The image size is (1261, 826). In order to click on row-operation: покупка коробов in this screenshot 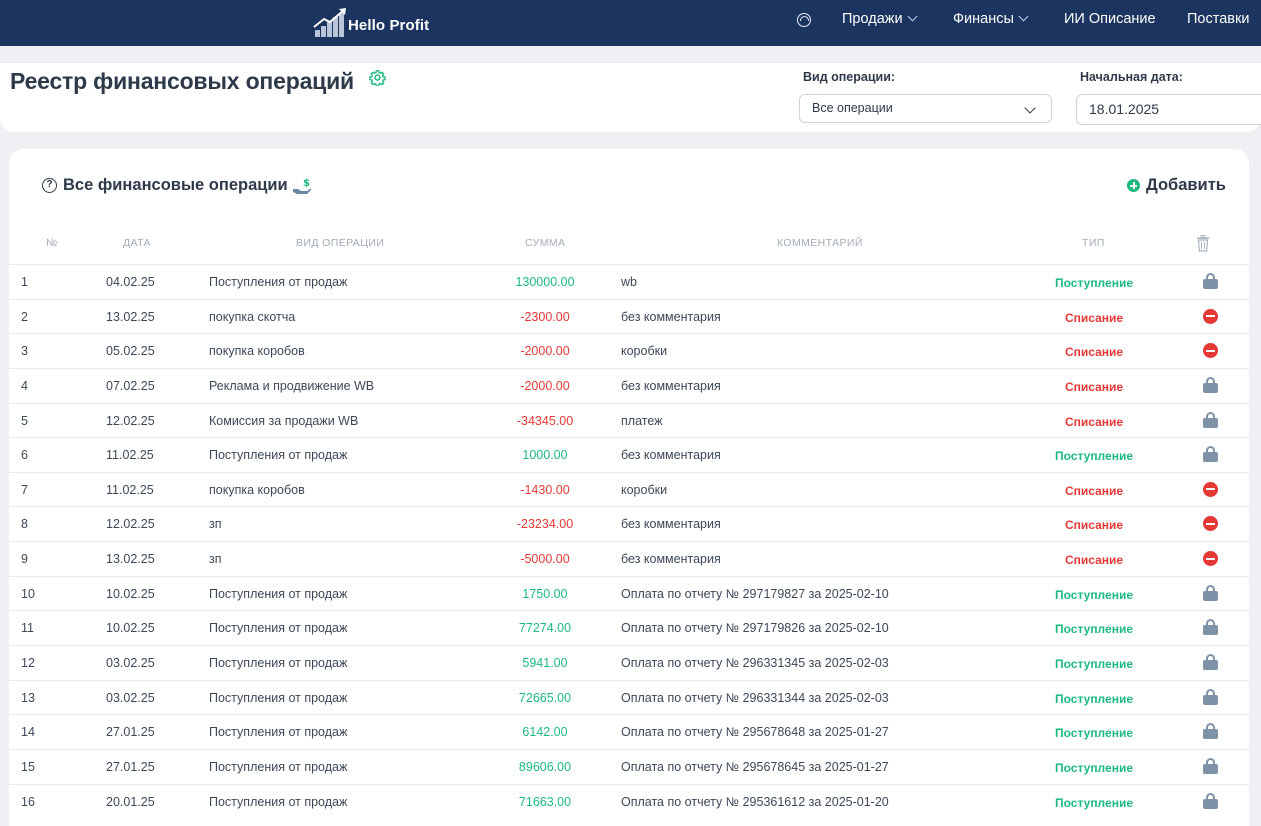, I will do `click(257, 489)`.